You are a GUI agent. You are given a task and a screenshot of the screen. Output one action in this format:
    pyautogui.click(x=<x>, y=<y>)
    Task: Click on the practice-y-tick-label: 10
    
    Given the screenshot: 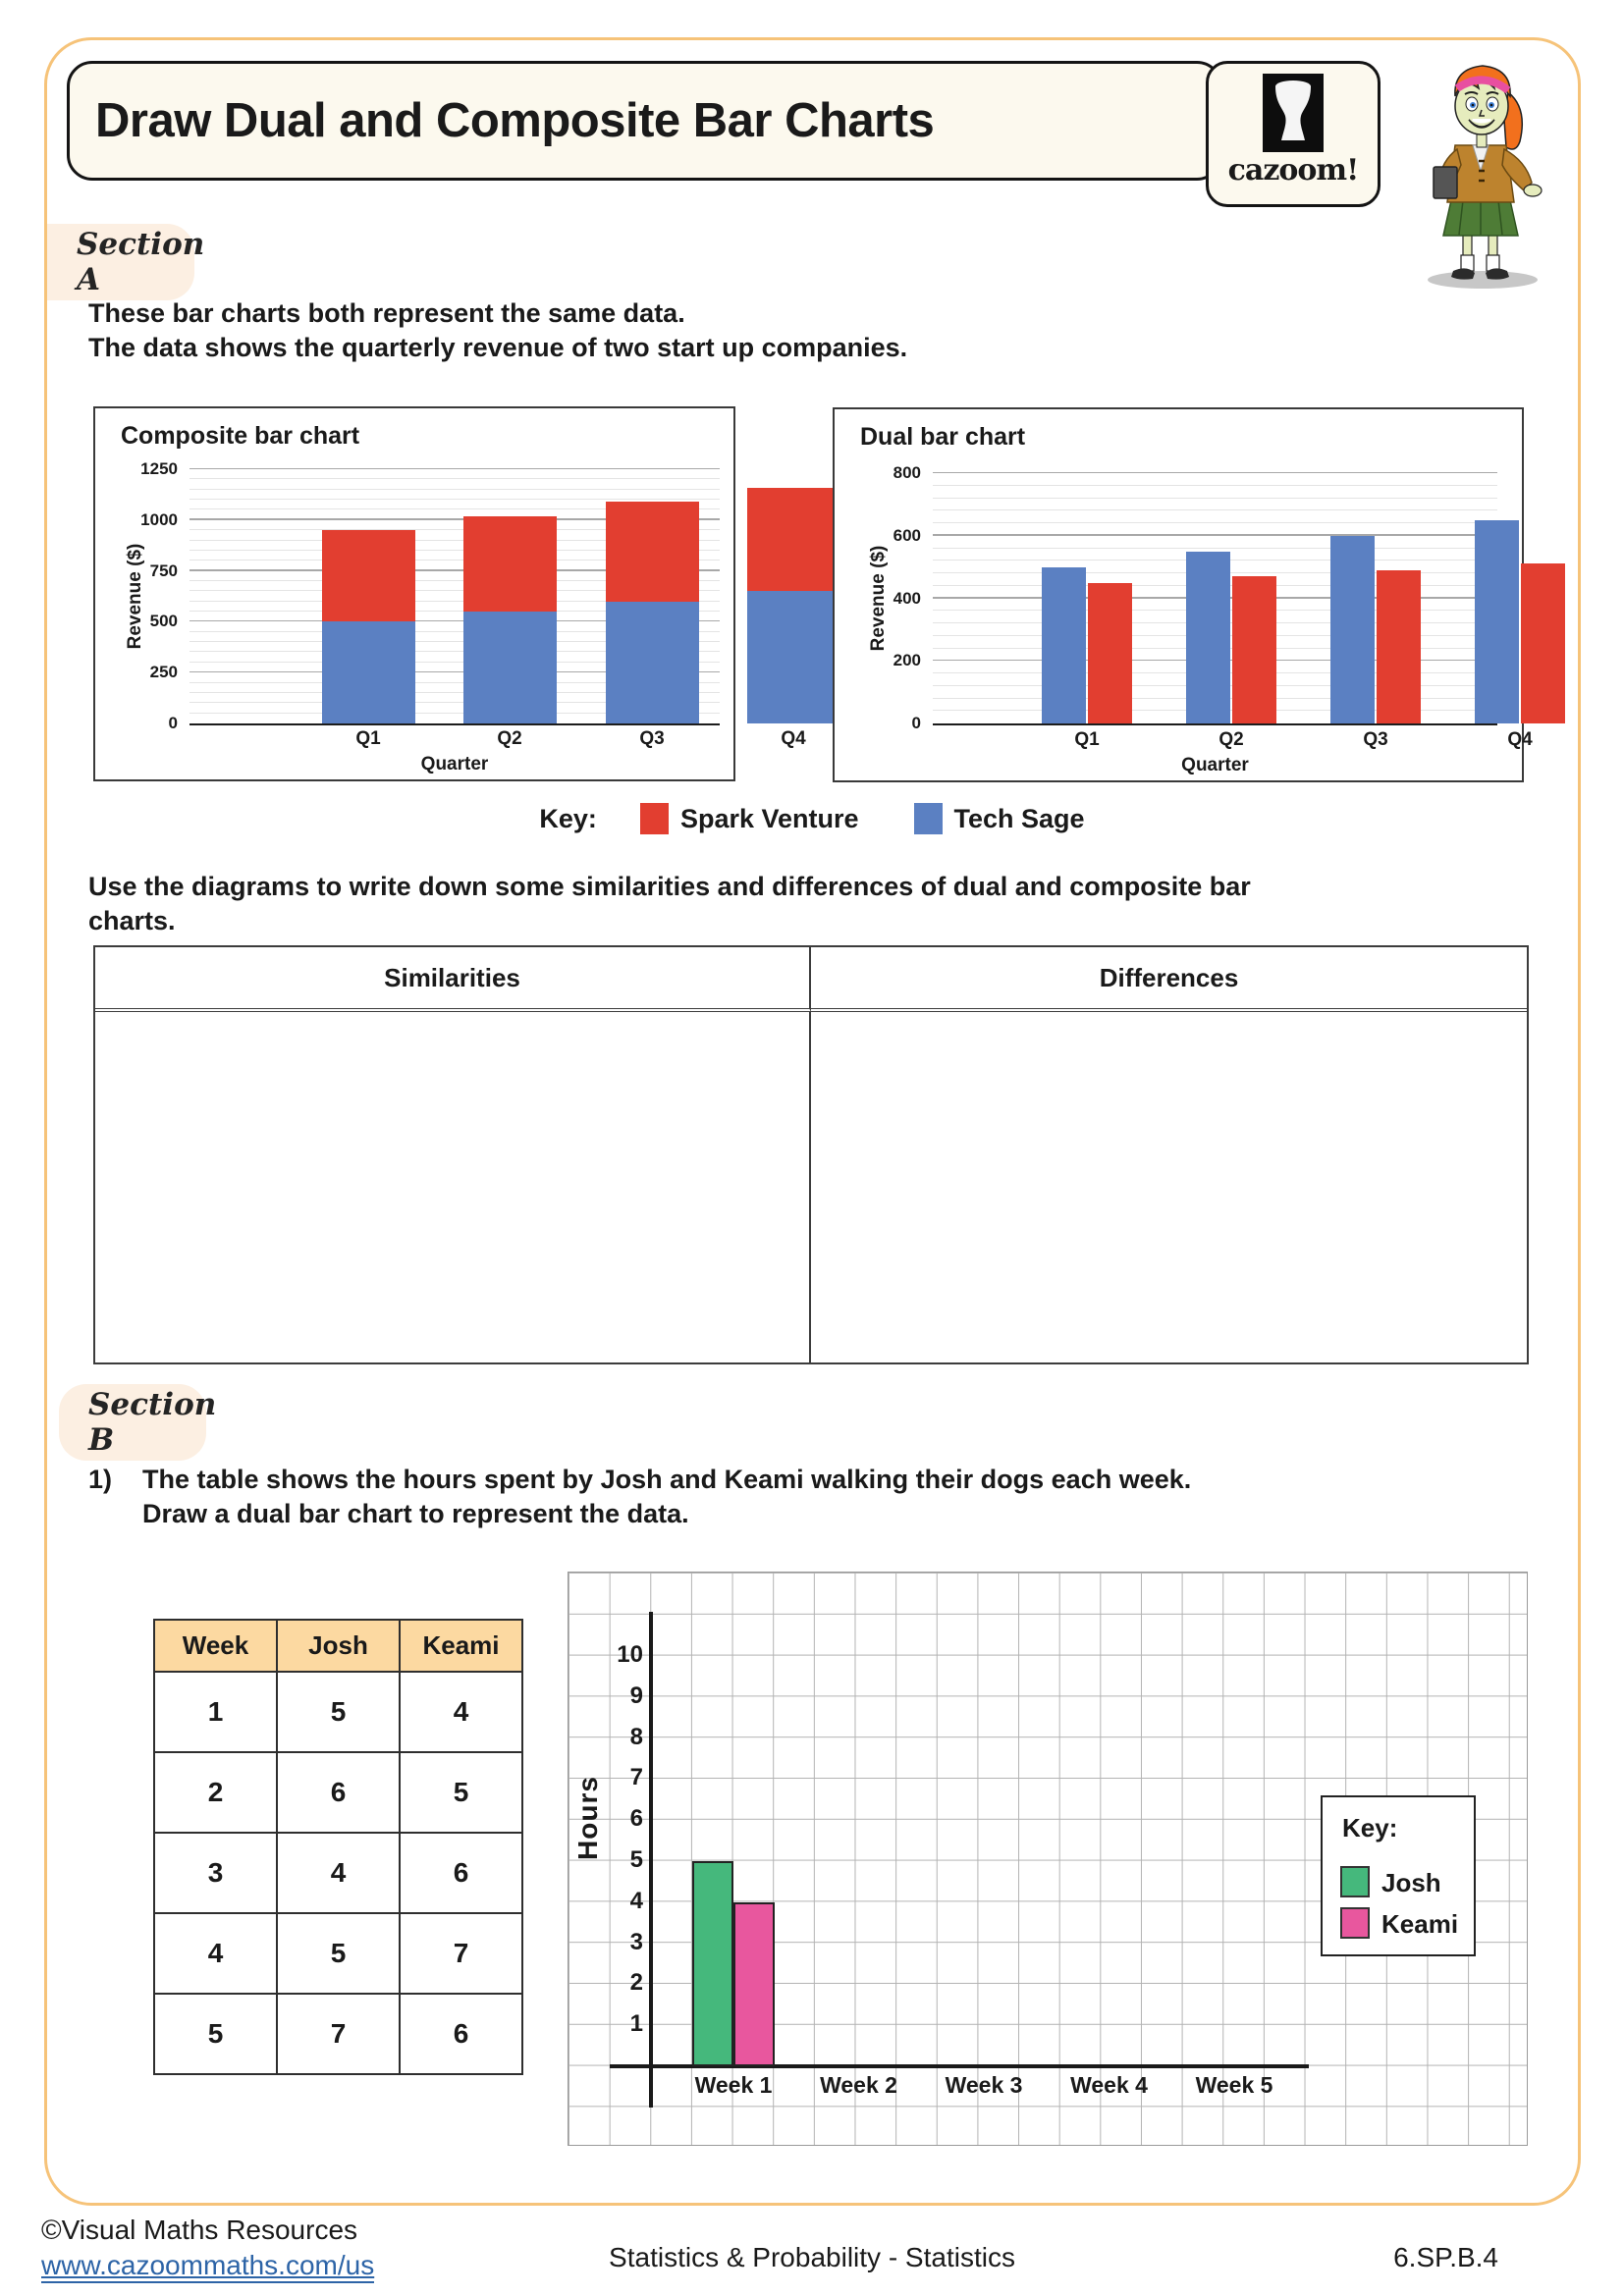 What is the action you would take?
    pyautogui.click(x=630, y=1654)
    